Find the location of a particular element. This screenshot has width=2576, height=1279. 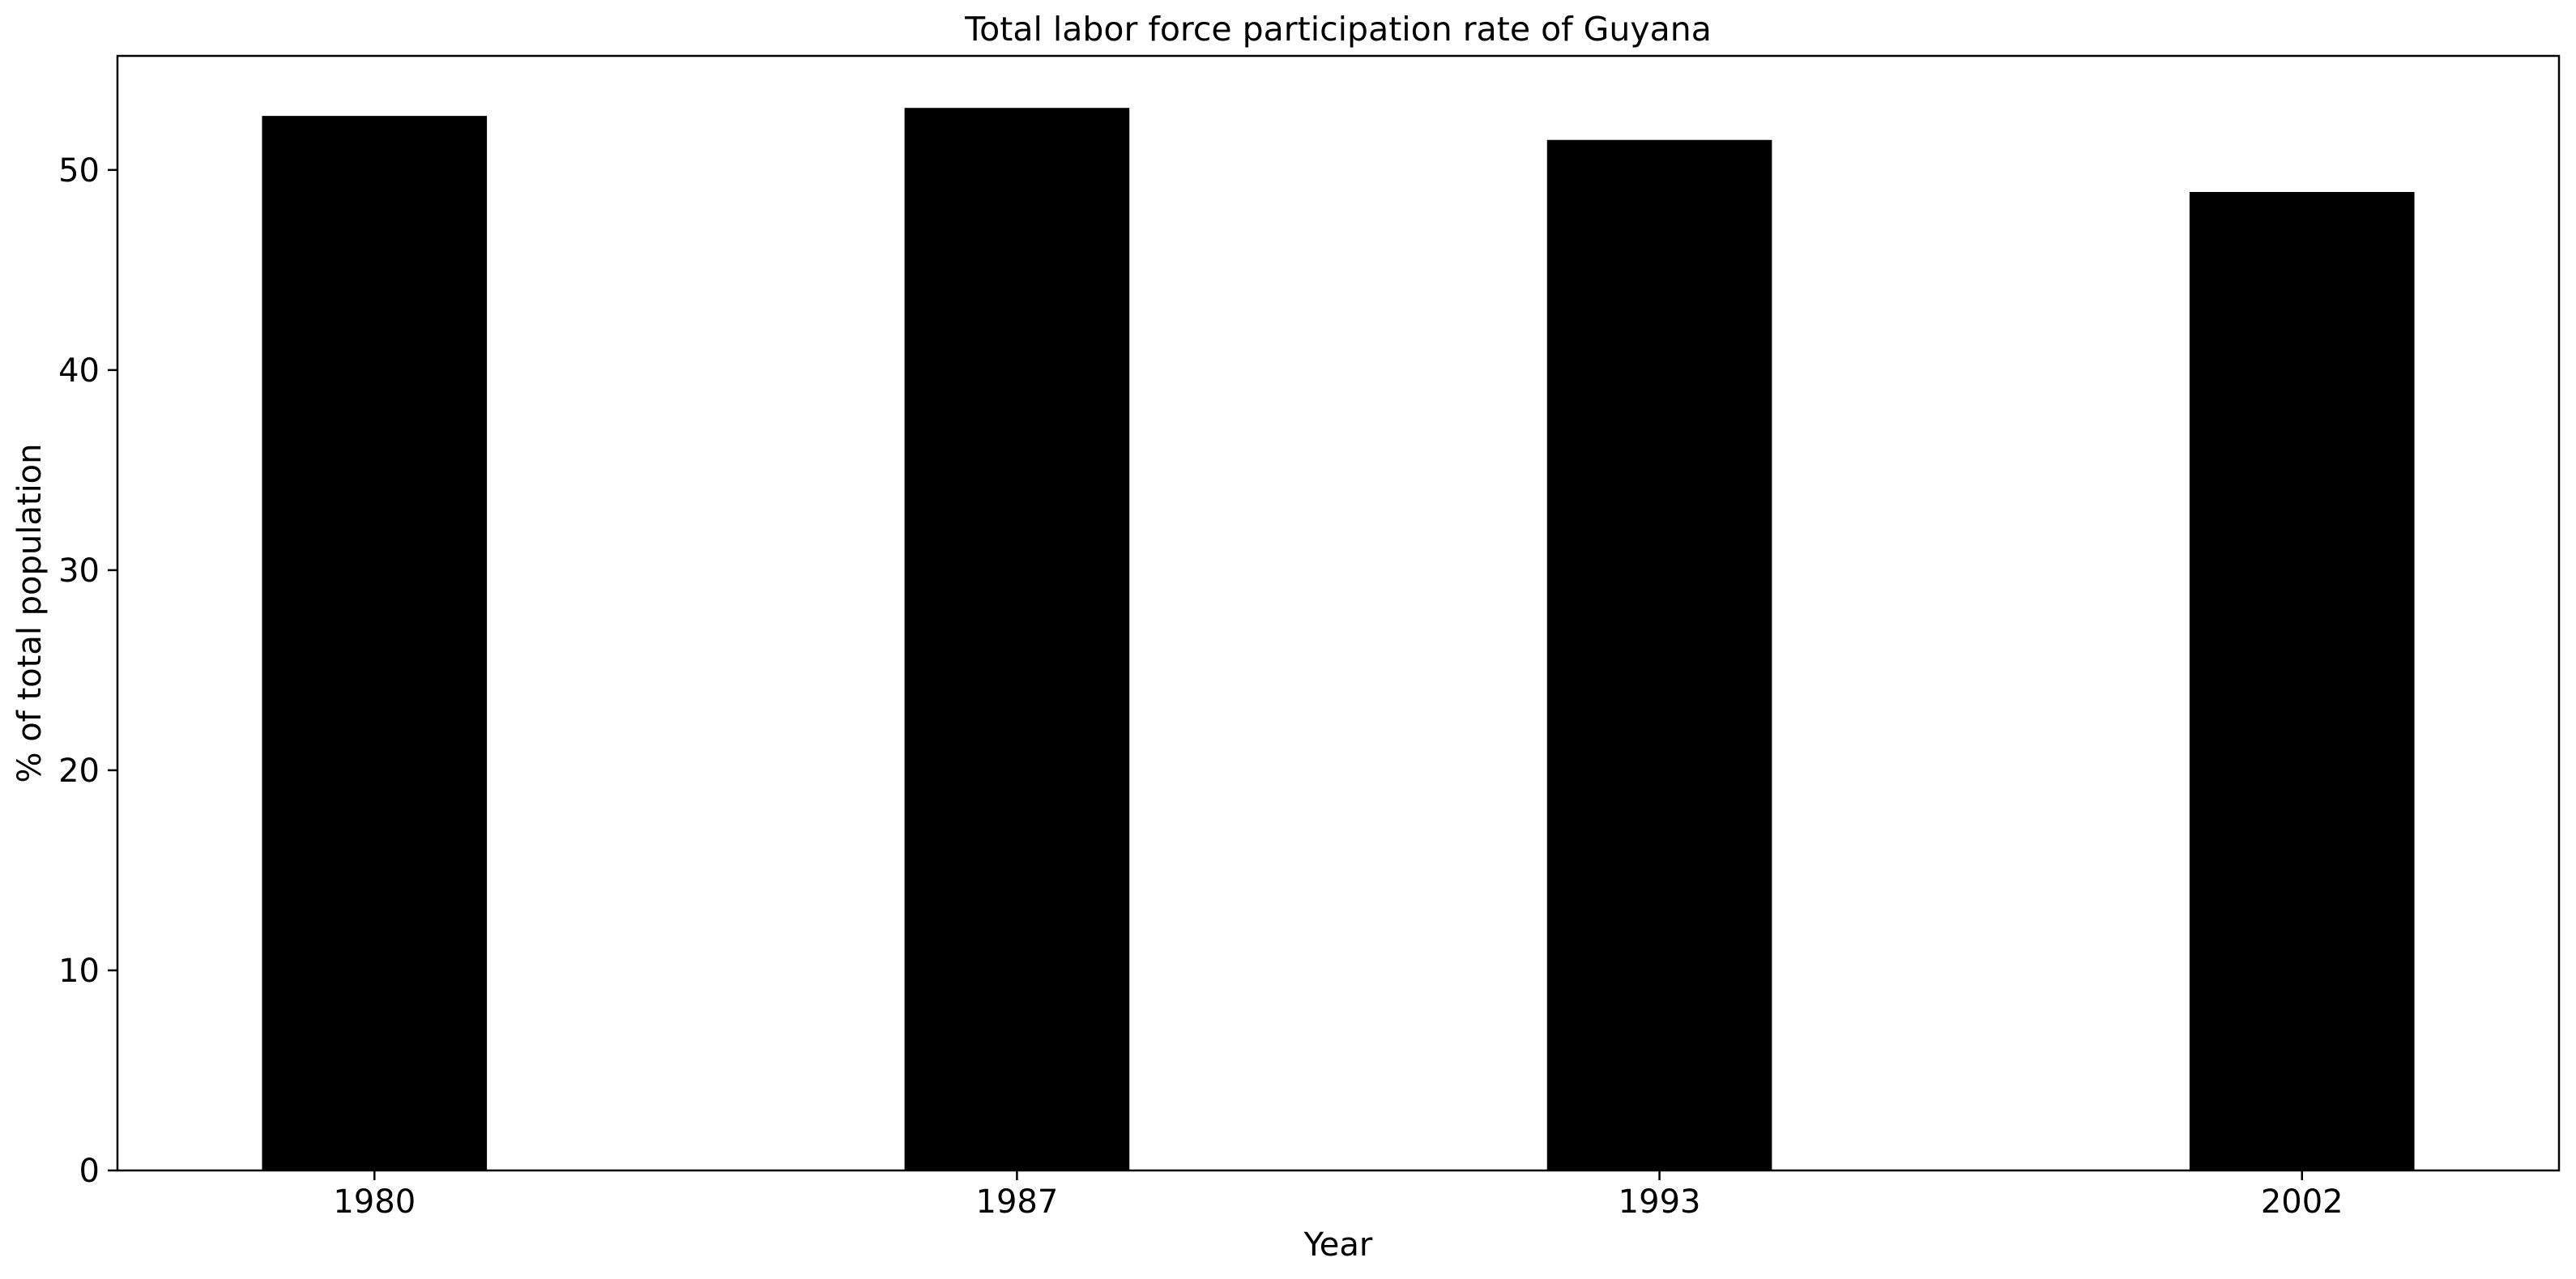

y-axis-label: % of total population is located at coordinates (30, 612).